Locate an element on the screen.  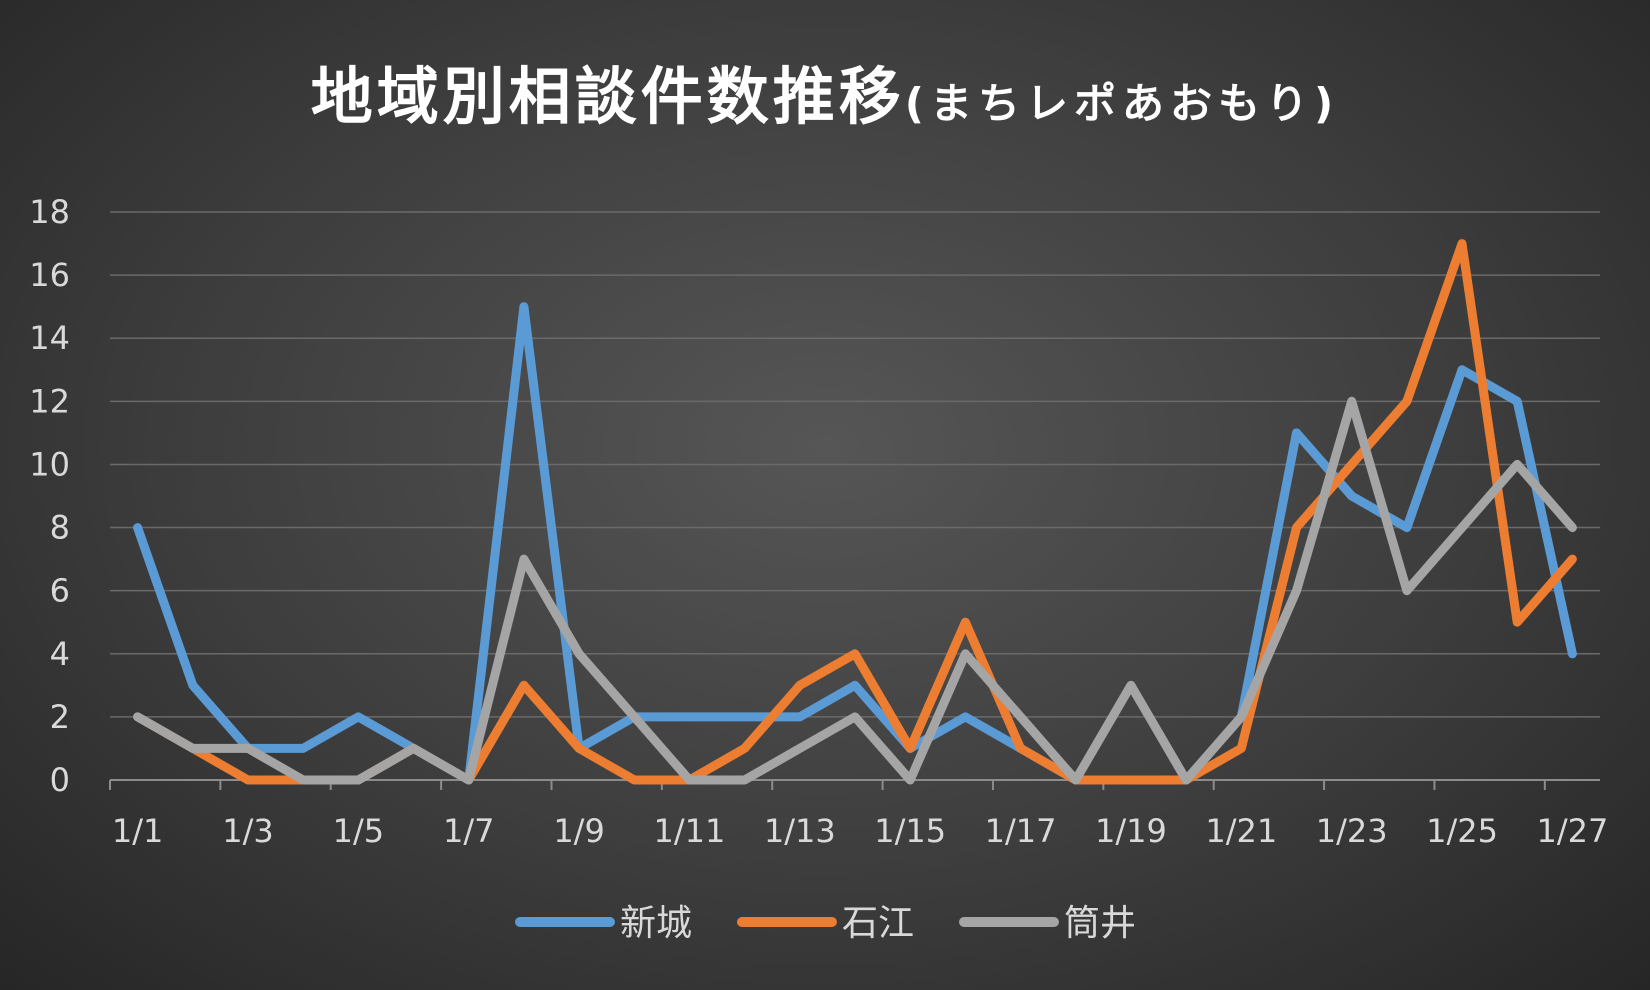
x-tick-label: 1/5 is located at coordinates (359, 831).